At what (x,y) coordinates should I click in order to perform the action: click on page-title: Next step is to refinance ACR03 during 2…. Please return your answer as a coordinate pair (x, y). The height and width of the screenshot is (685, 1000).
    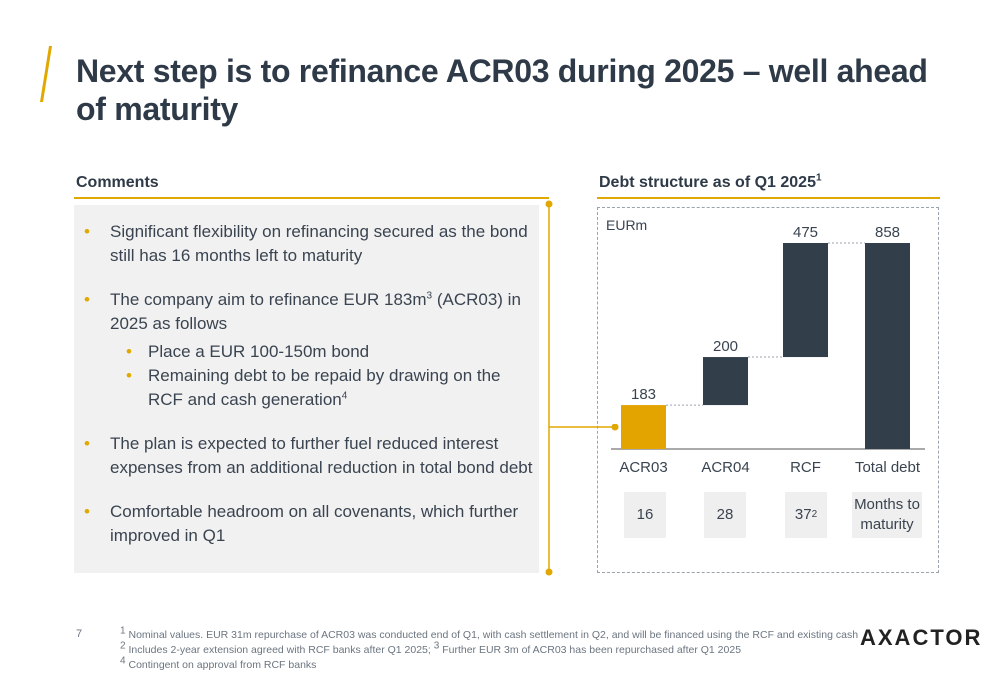
    Looking at the image, I should click on (502, 90).